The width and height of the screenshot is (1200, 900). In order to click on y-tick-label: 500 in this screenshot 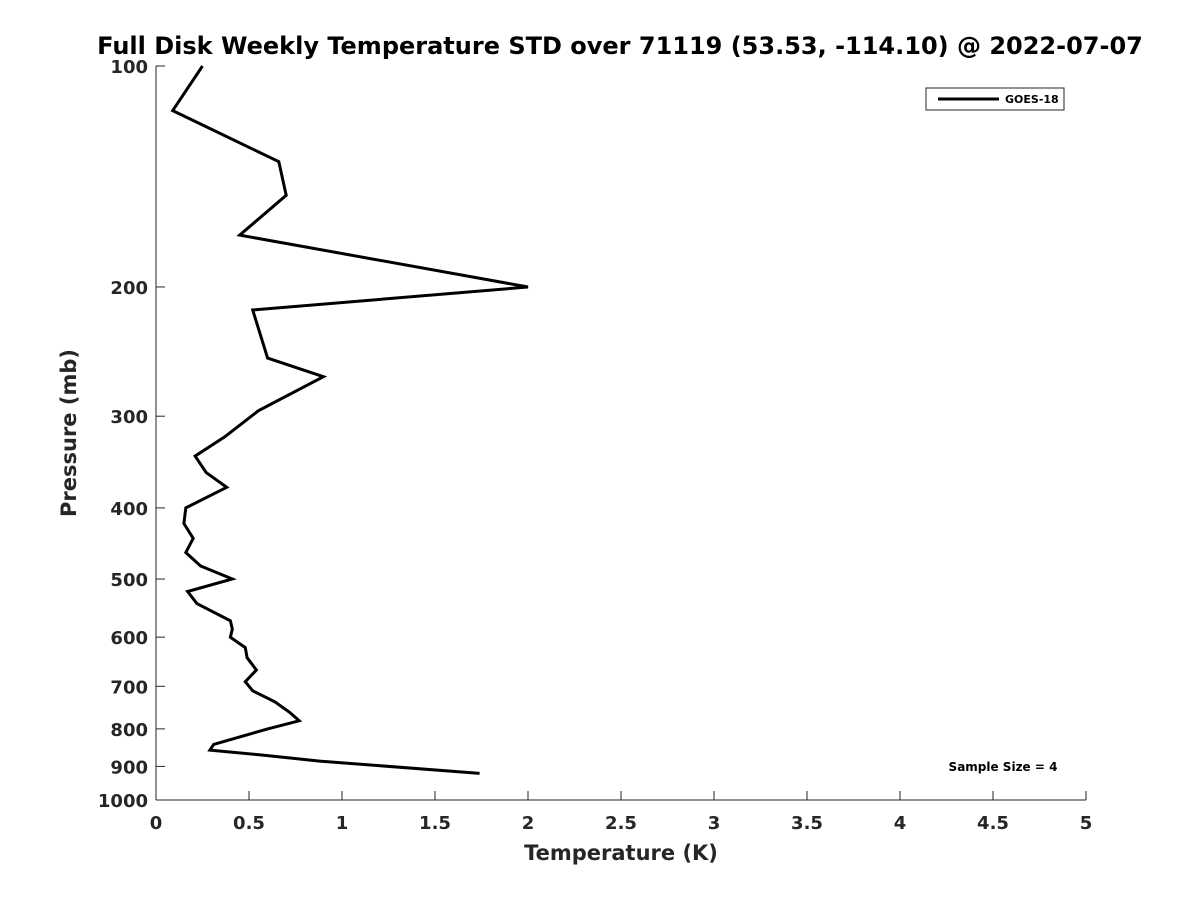, I will do `click(129, 580)`.